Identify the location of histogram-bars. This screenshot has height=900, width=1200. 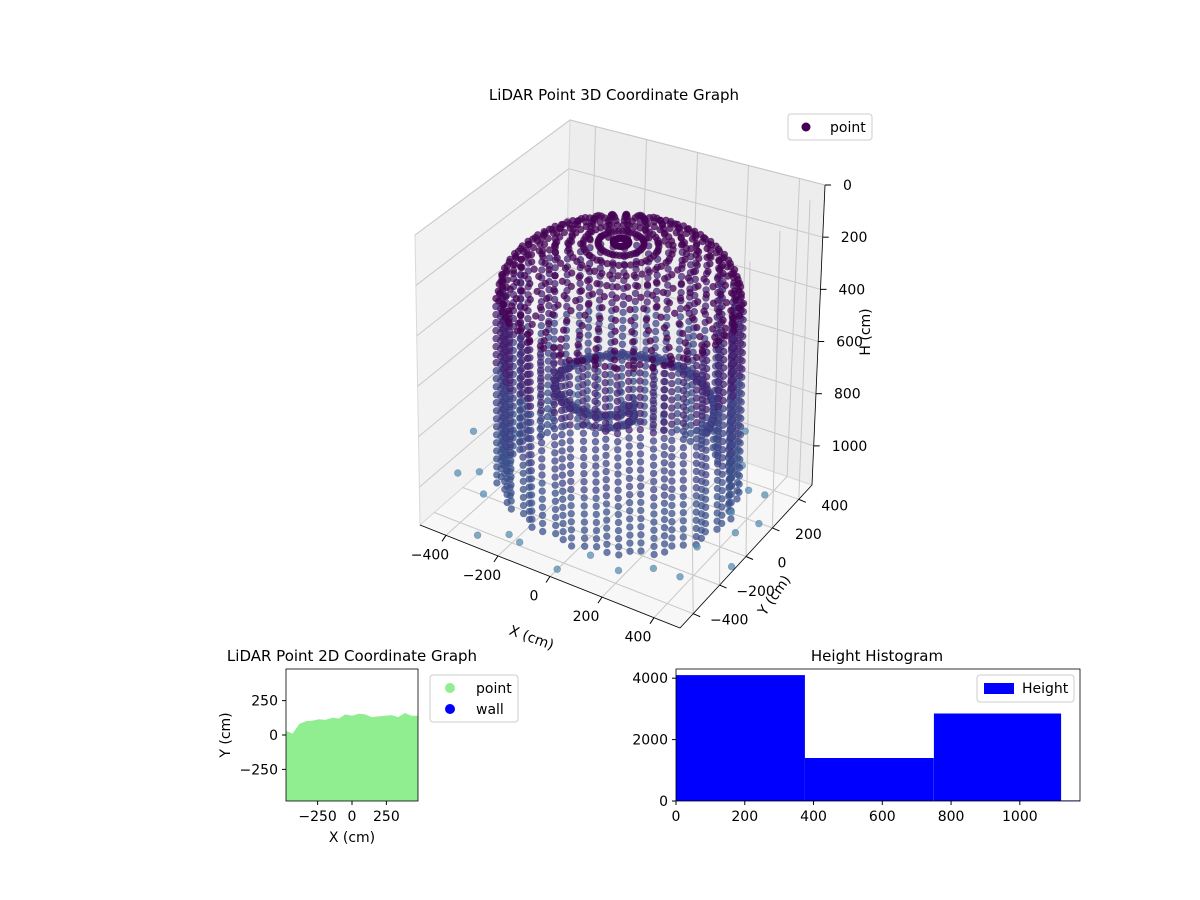
(878, 738).